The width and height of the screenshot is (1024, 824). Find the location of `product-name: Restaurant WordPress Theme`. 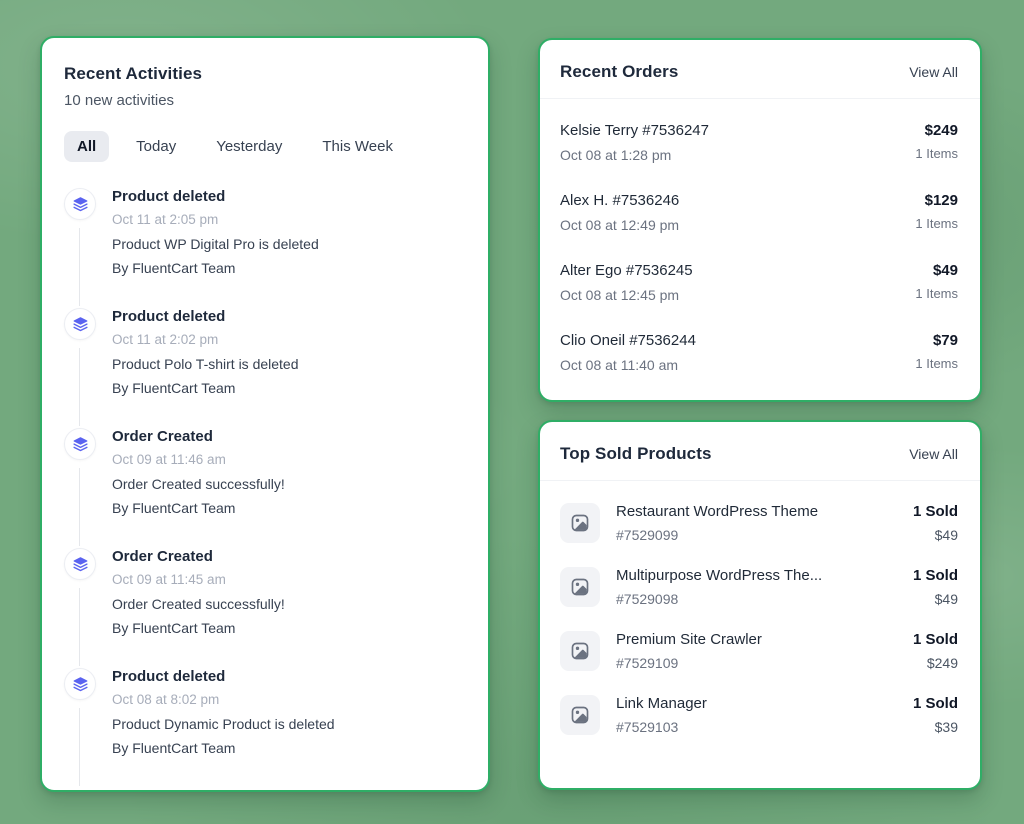

product-name: Restaurant WordPress Theme is located at coordinates (717, 511).